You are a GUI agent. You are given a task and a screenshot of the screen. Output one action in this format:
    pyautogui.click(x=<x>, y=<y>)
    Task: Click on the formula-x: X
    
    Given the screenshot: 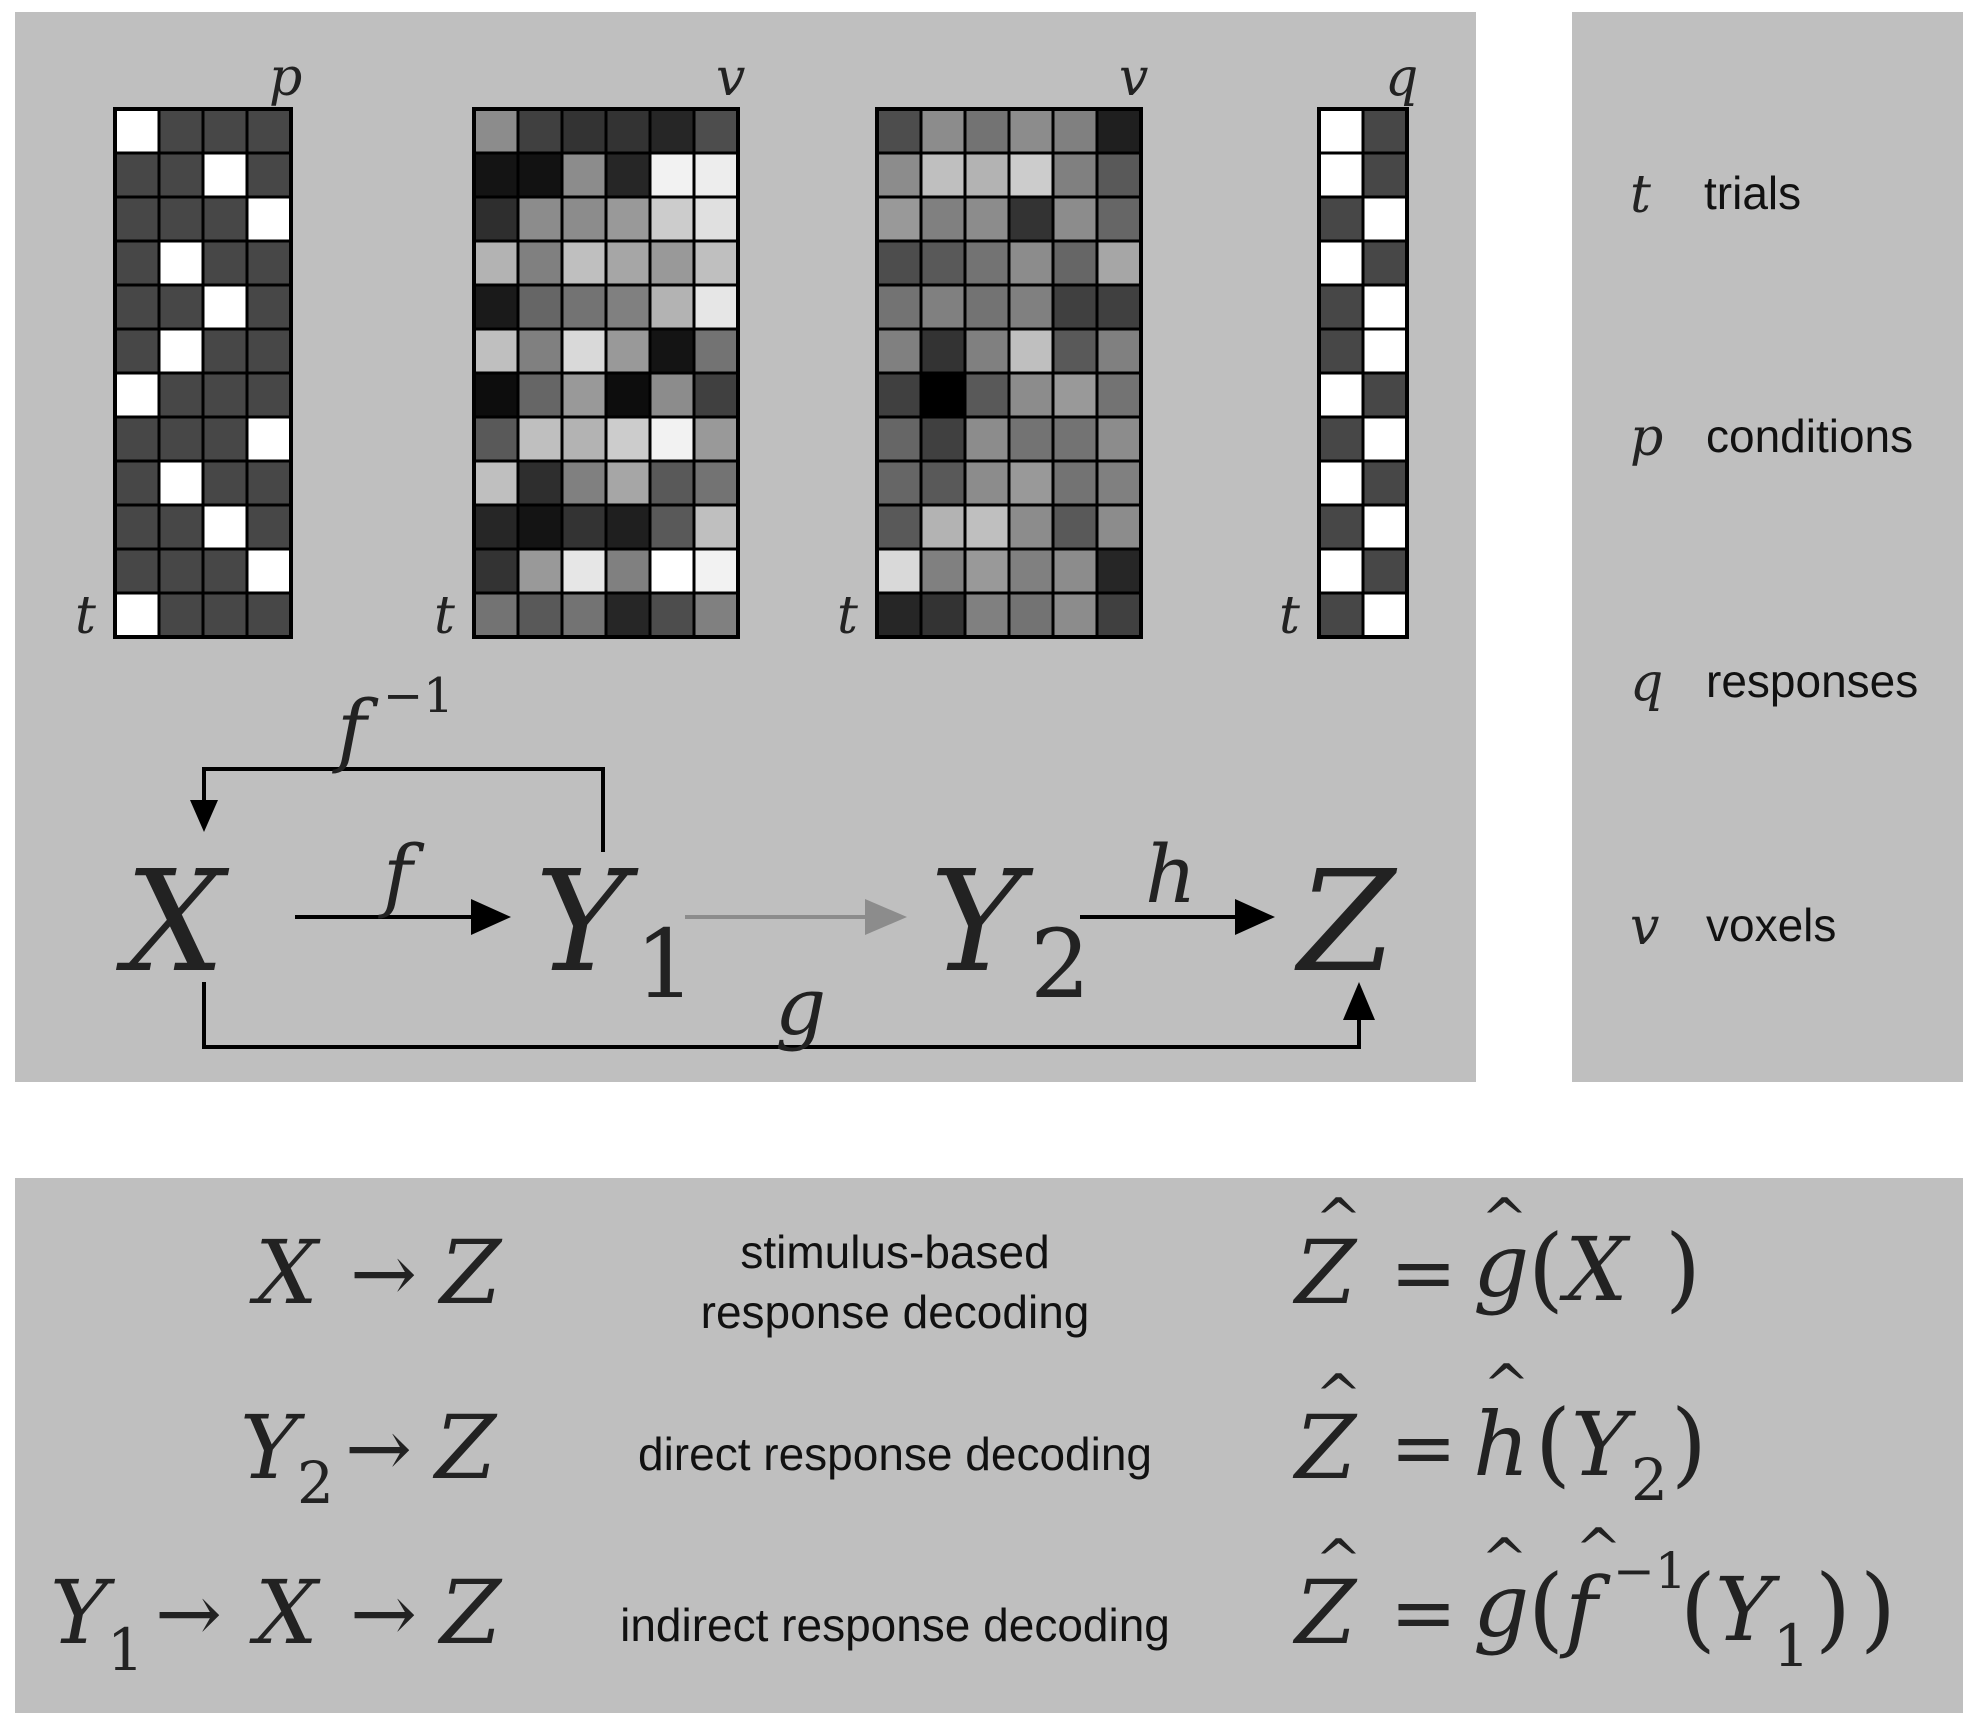 What is the action you would take?
    pyautogui.click(x=1595, y=1269)
    